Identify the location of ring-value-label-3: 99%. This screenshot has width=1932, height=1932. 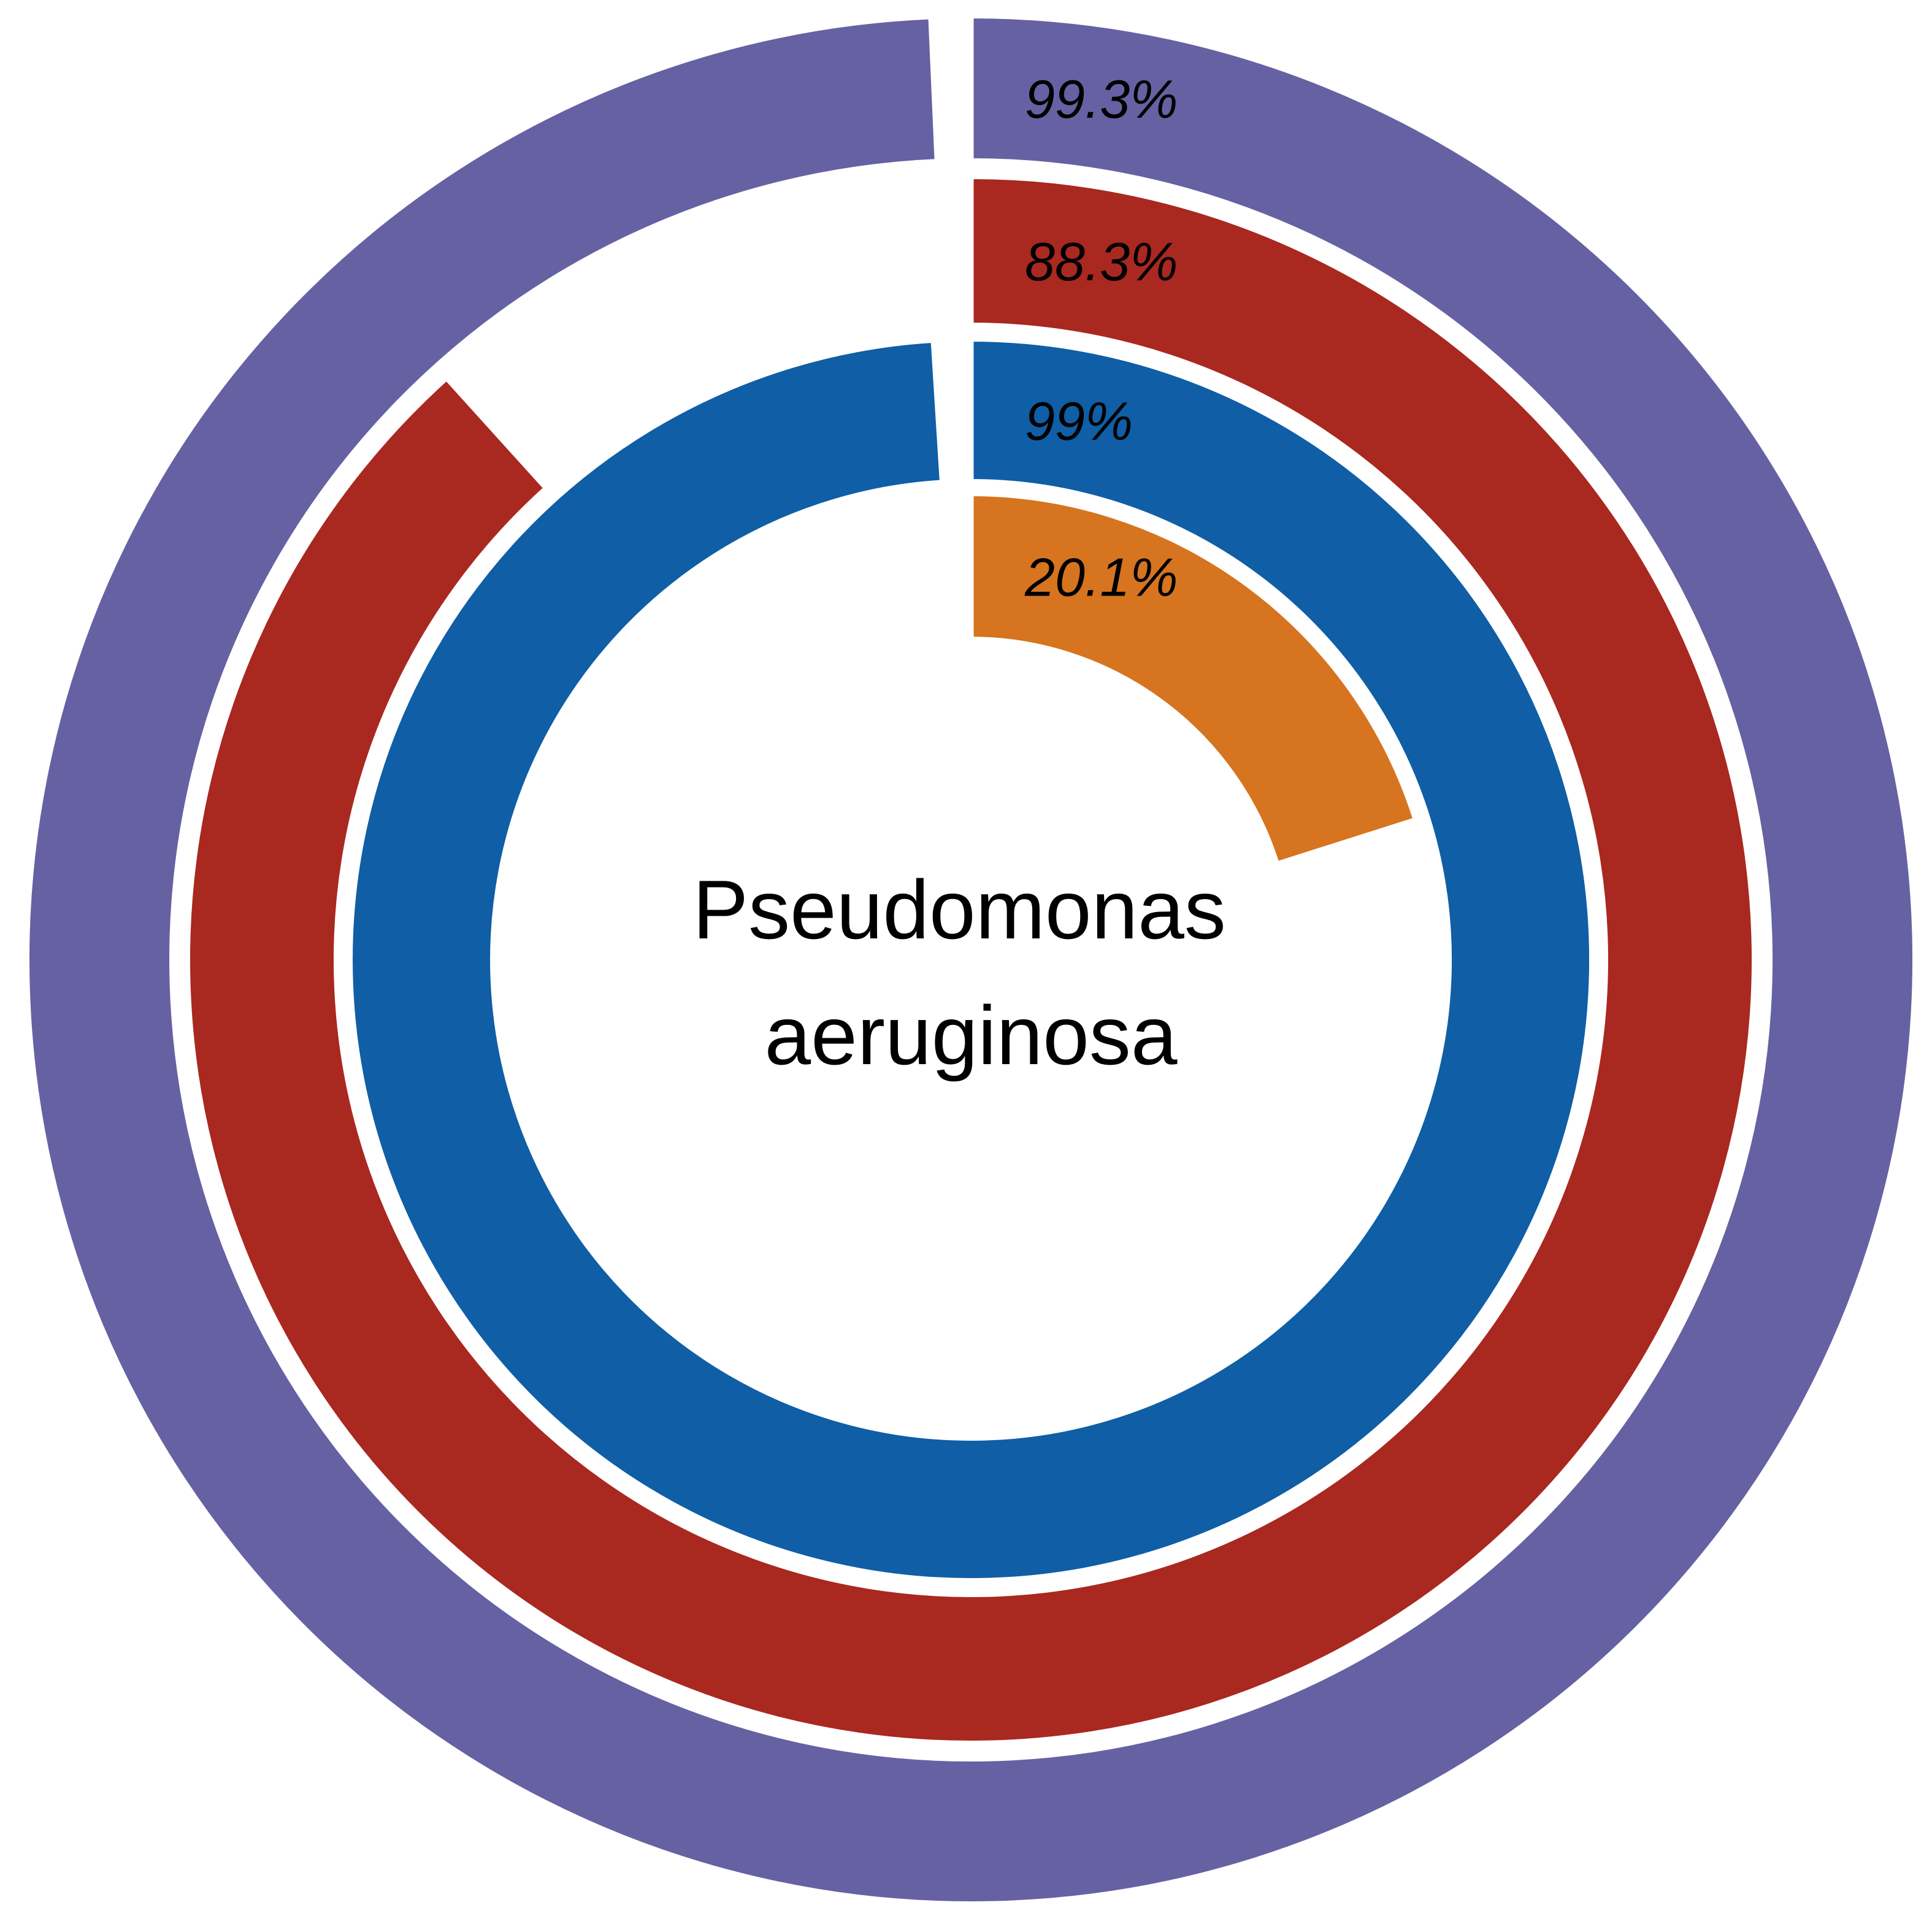
(1079, 421).